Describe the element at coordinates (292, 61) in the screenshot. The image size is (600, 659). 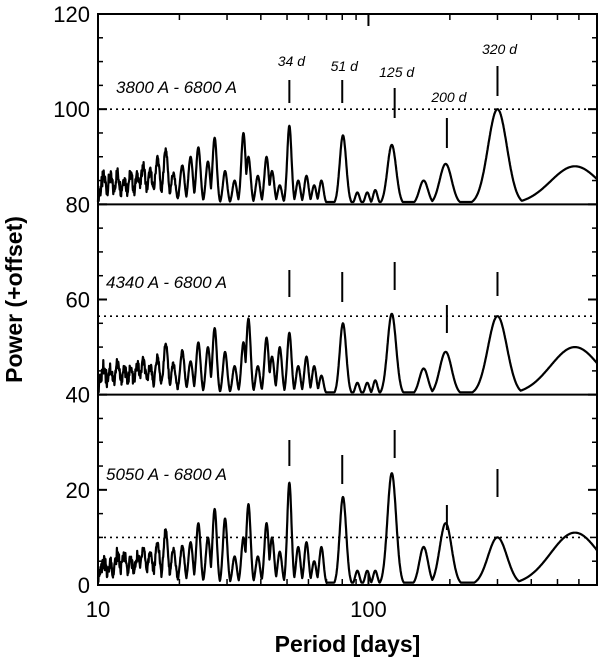
I see `period-label: 34 d` at that location.